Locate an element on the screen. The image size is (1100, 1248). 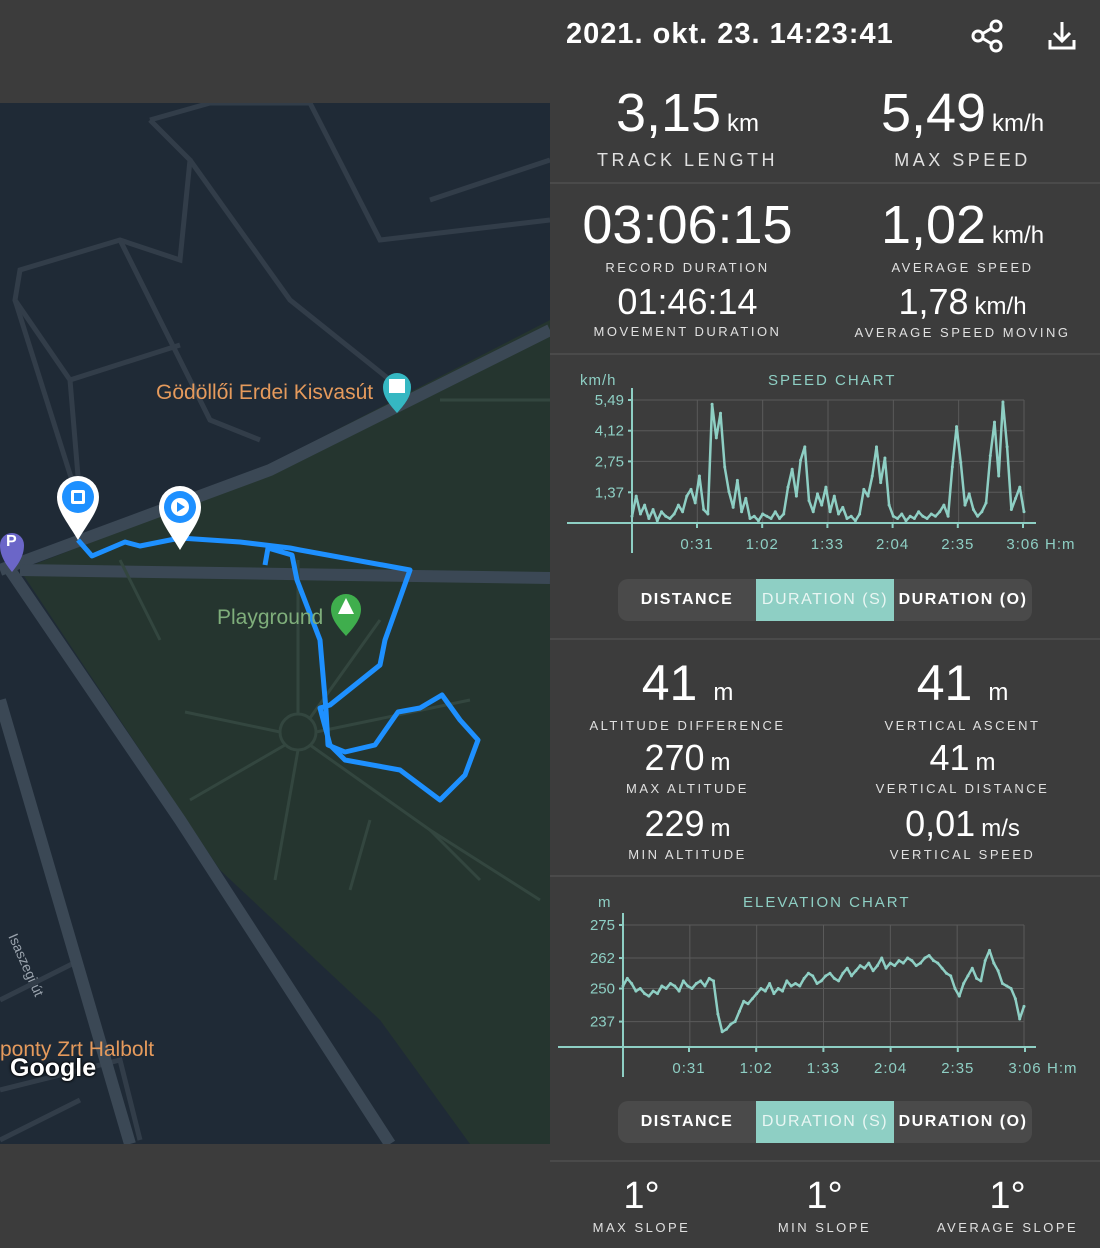
record-duration-stat: 03:06:15 RECORD DURATION is located at coordinates (687, 236).